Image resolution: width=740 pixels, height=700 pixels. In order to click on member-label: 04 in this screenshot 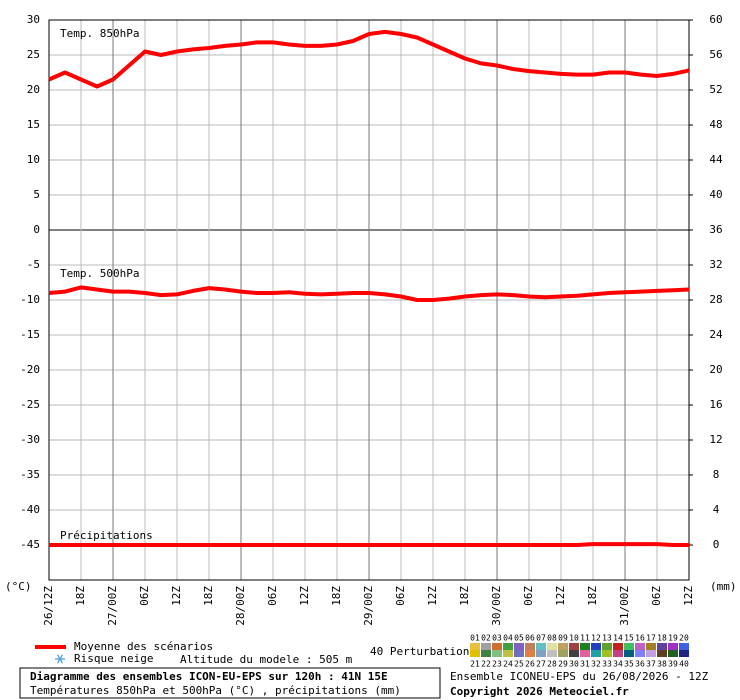, I will do `click(508, 638)`.